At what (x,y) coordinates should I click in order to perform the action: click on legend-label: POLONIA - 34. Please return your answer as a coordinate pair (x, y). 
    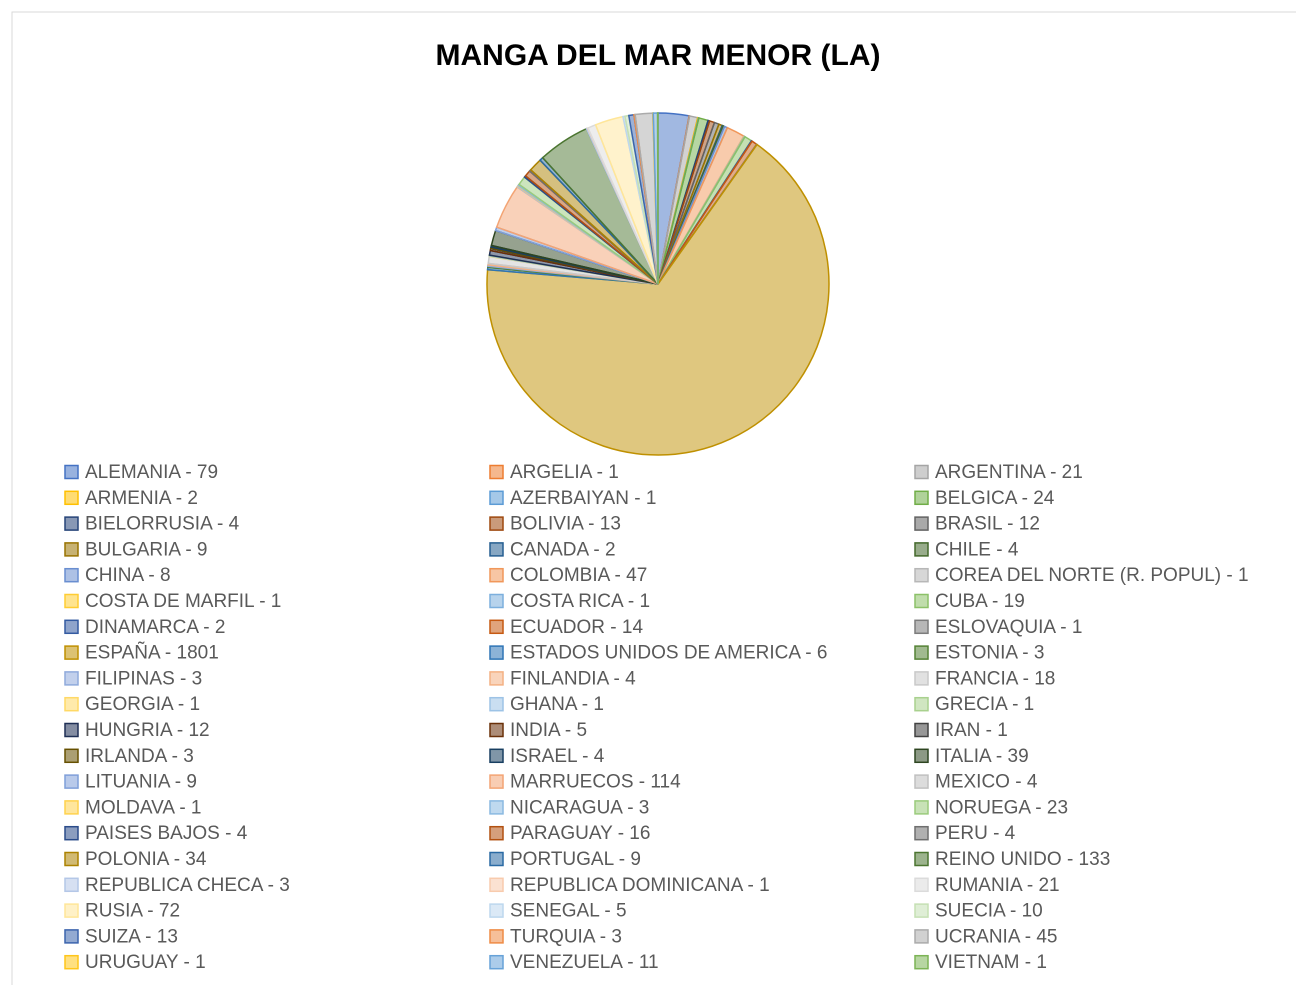
    Looking at the image, I should click on (146, 859).